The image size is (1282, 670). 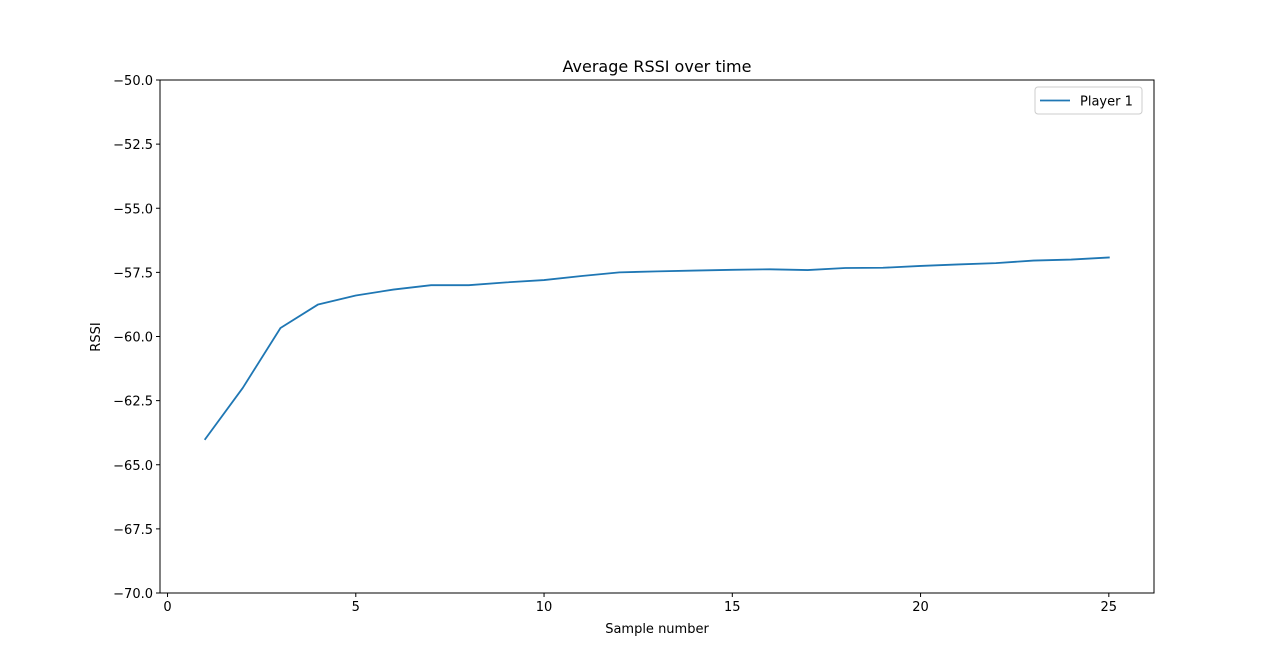 I want to click on y-tick-label: −52.5, so click(x=133, y=145).